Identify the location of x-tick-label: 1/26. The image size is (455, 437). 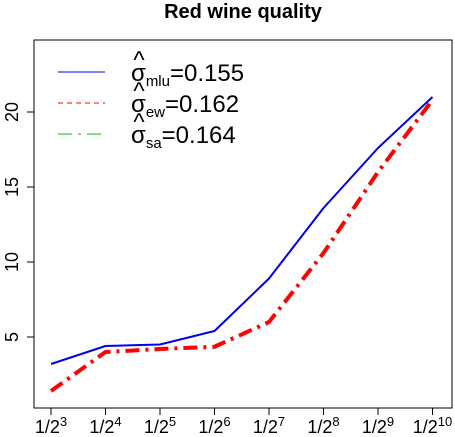
(214, 425).